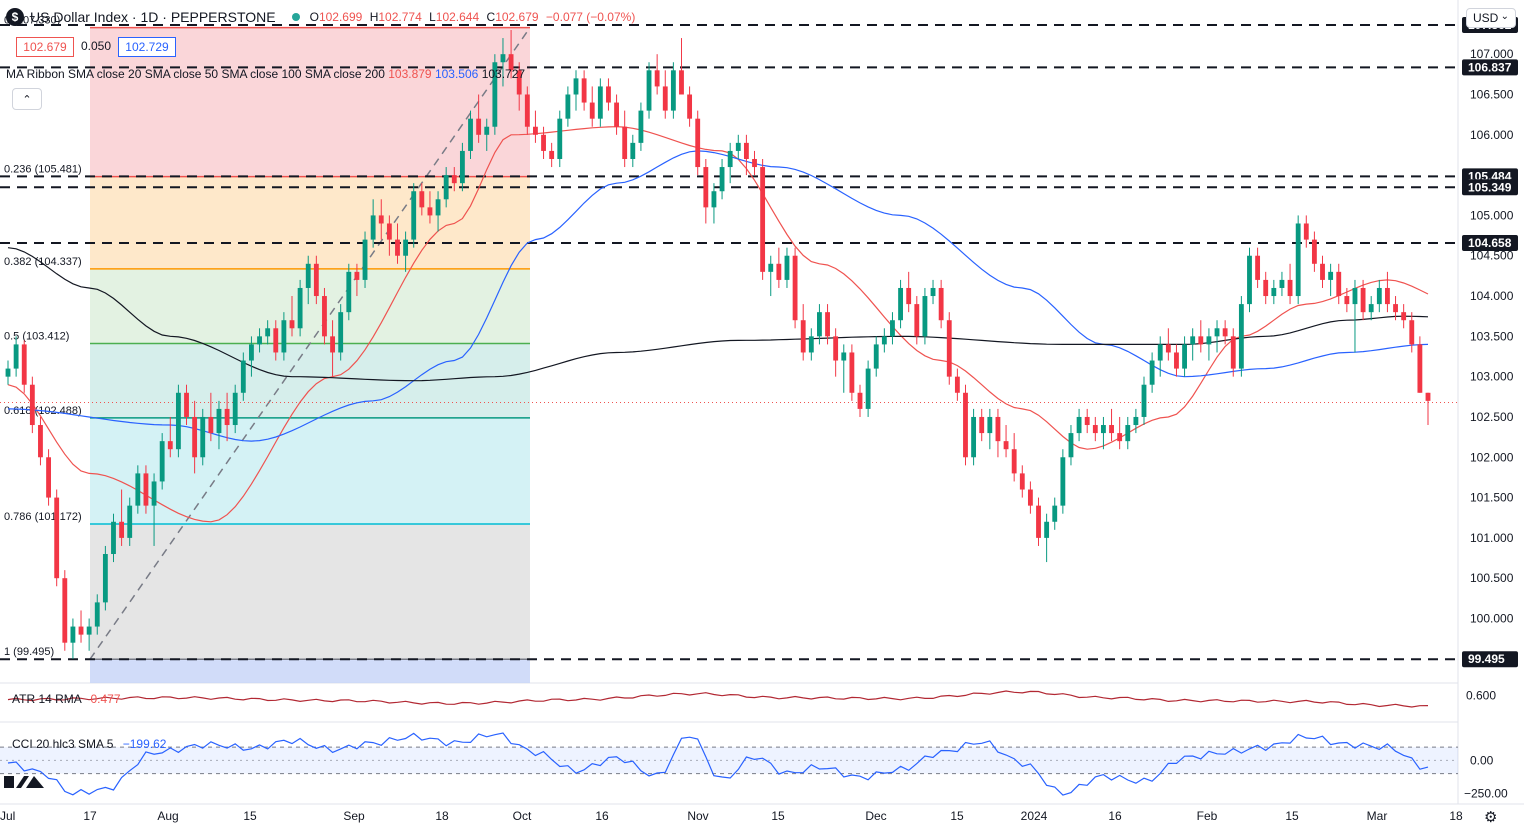  What do you see at coordinates (36, 336) in the screenshot?
I see `fib-level-label: 0.5 (103.412)` at bounding box center [36, 336].